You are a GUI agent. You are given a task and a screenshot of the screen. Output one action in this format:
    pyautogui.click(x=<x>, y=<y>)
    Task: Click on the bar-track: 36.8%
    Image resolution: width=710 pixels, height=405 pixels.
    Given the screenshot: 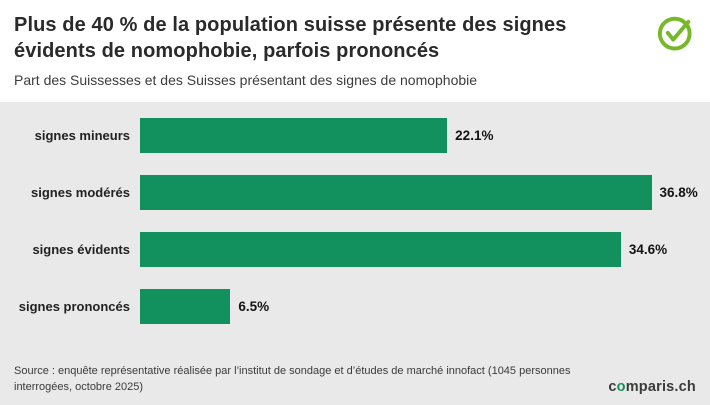 What is the action you would take?
    pyautogui.click(x=419, y=192)
    